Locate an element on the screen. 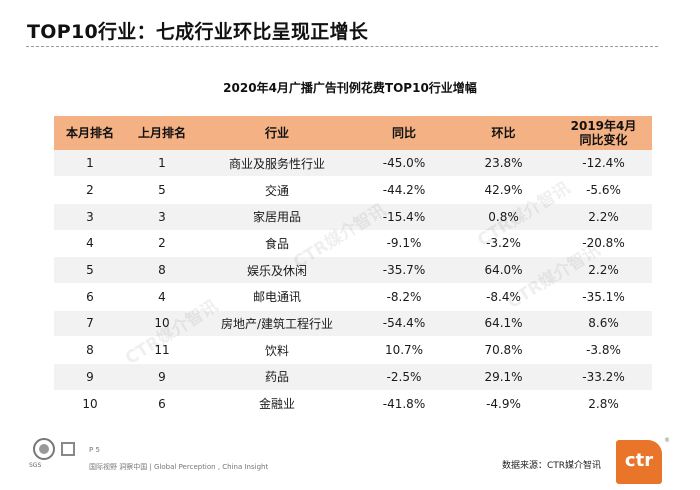  table-row: 1 1 商业及服务性行业 -45.0% 23.8% -12.4% is located at coordinates (353, 163).